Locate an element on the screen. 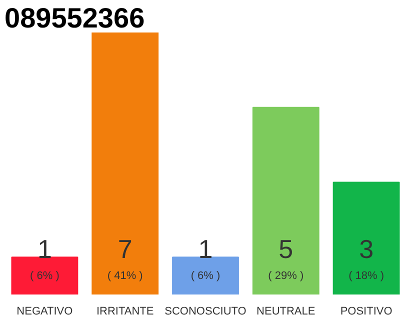  data-label: 7 is located at coordinates (125, 249).